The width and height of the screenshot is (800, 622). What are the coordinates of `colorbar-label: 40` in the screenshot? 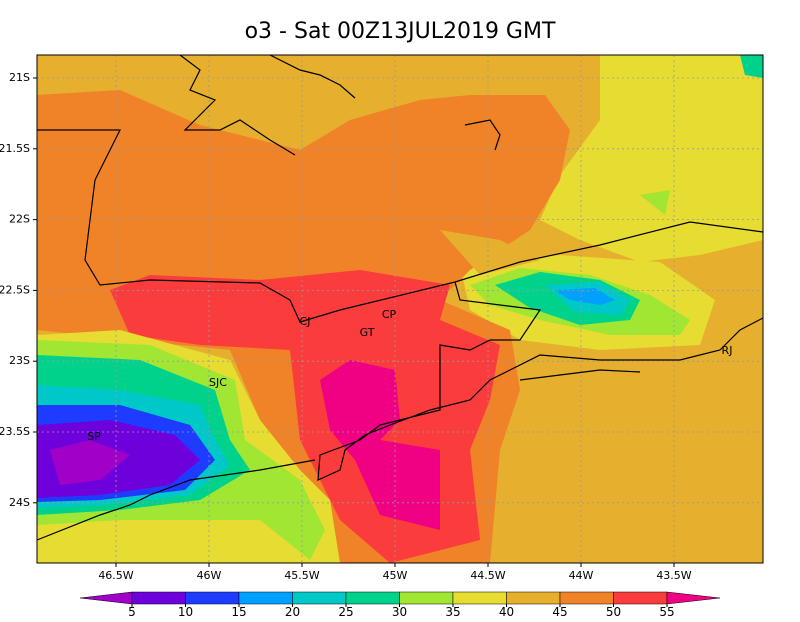 It's located at (506, 611).